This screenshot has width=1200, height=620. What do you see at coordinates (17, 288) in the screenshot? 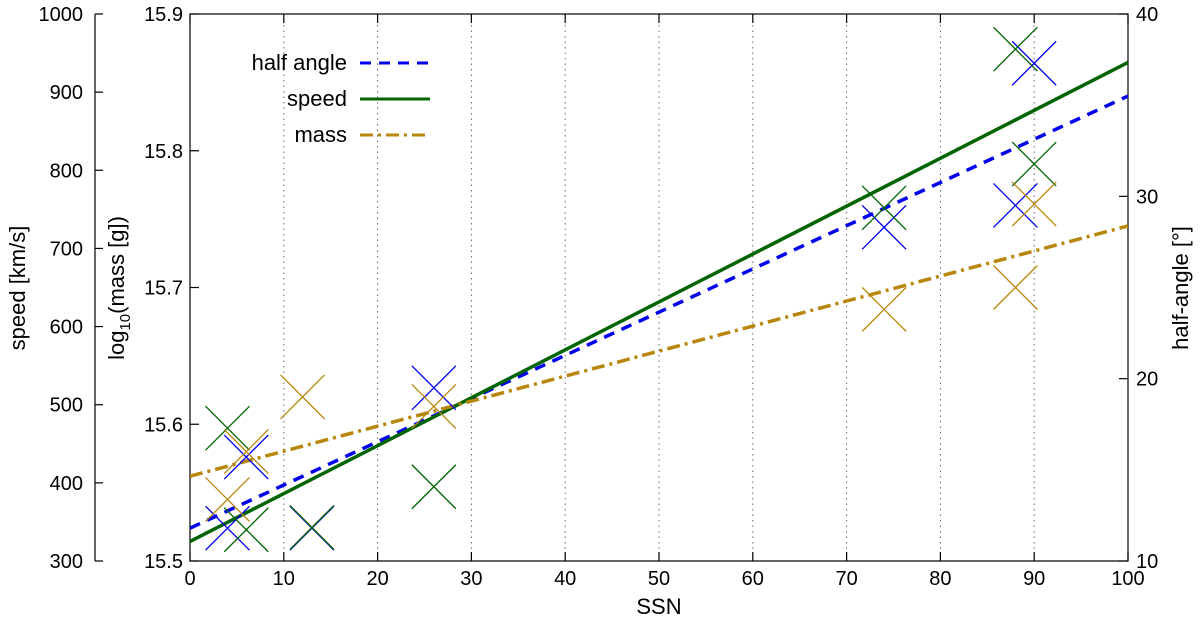
I see `speed-axis-title: speed [km/s]` at bounding box center [17, 288].